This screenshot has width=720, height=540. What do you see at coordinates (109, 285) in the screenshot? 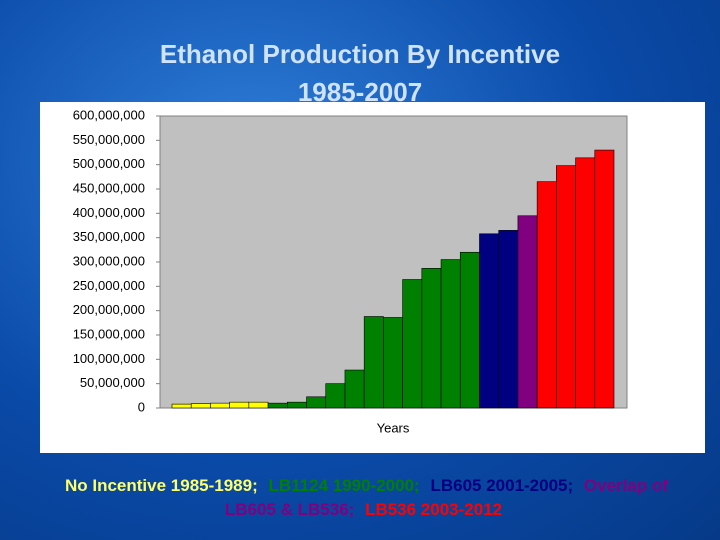
I see `y-tick-label: 250,000,000` at bounding box center [109, 285].